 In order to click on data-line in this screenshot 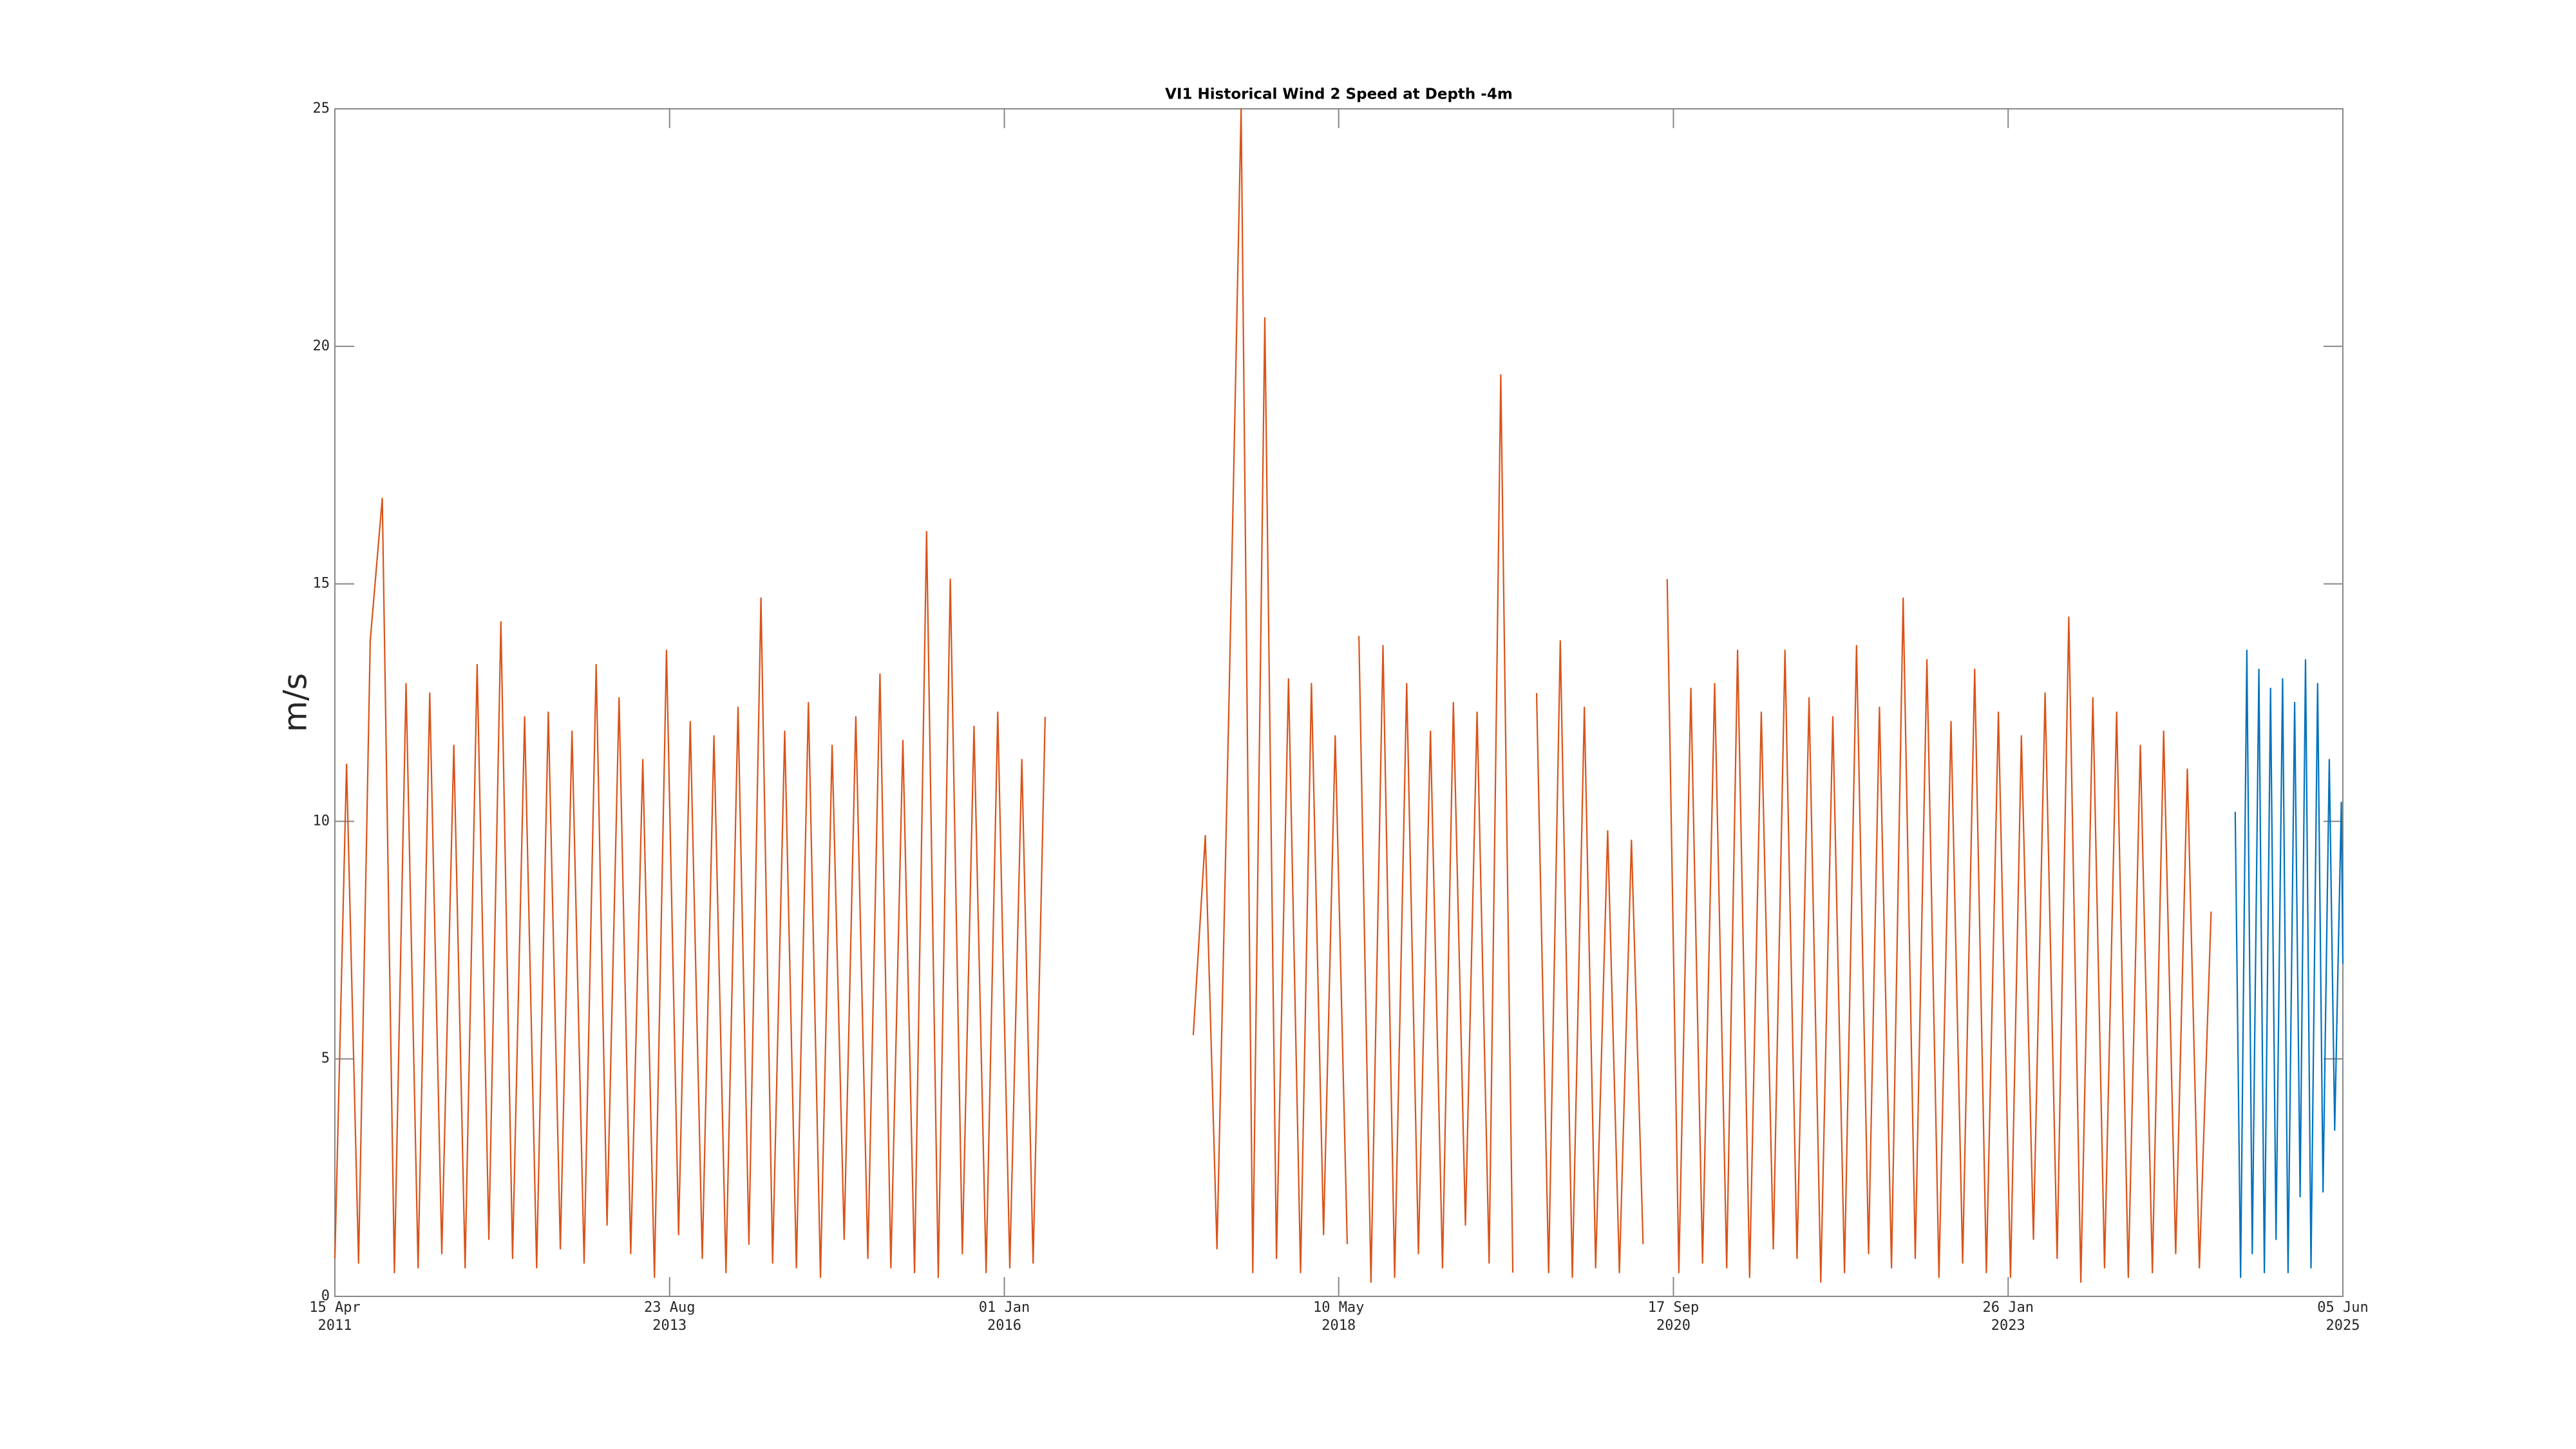, I will do `click(2289, 964)`.